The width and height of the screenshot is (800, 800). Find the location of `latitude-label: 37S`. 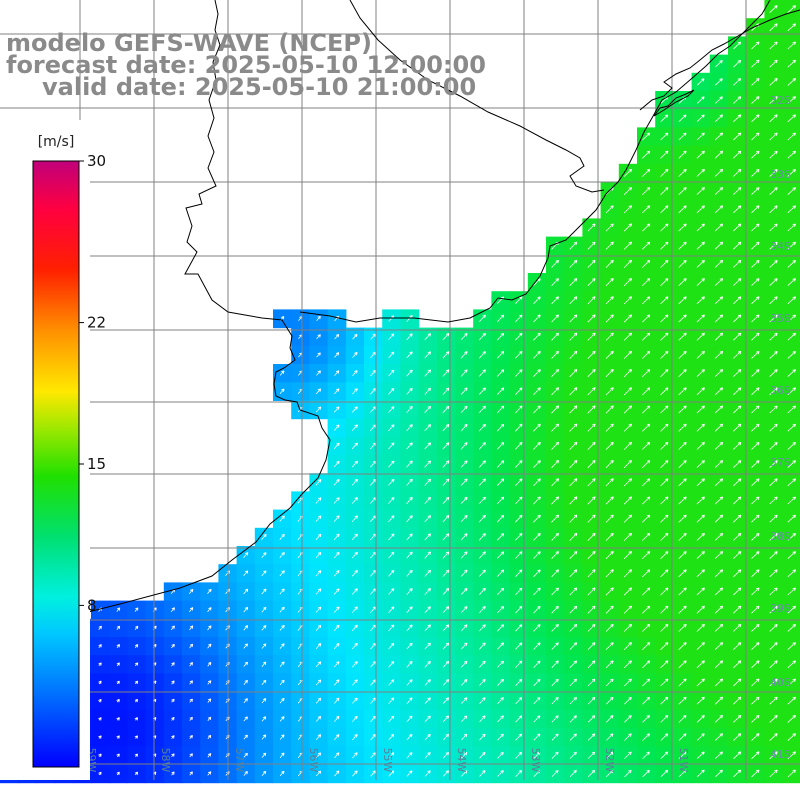

latitude-label: 37S is located at coordinates (780, 462).